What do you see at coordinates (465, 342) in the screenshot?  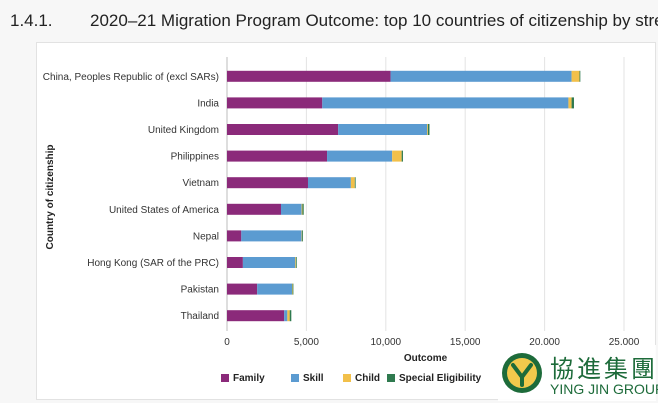 I see `x-tick-label: 15,000` at bounding box center [465, 342].